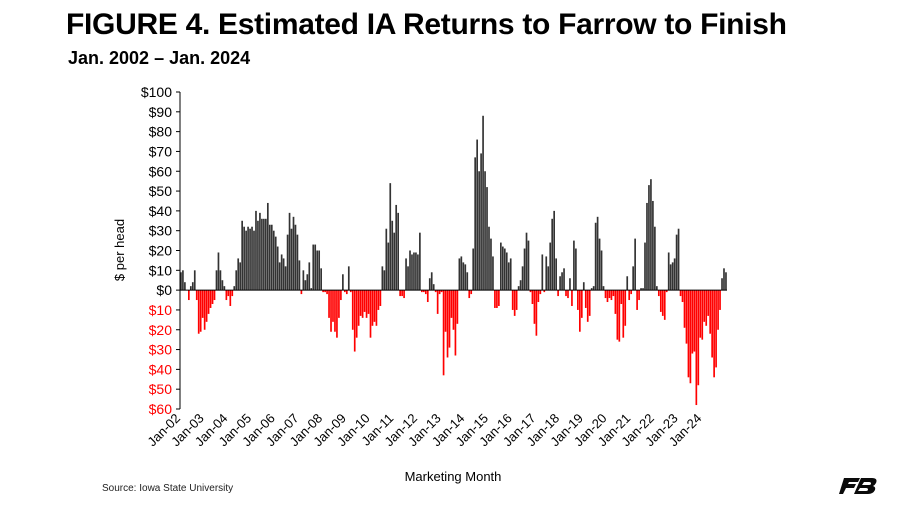 This screenshot has width=900, height=506. What do you see at coordinates (119, 250) in the screenshot?
I see `y-axis-label: $ per head` at bounding box center [119, 250].